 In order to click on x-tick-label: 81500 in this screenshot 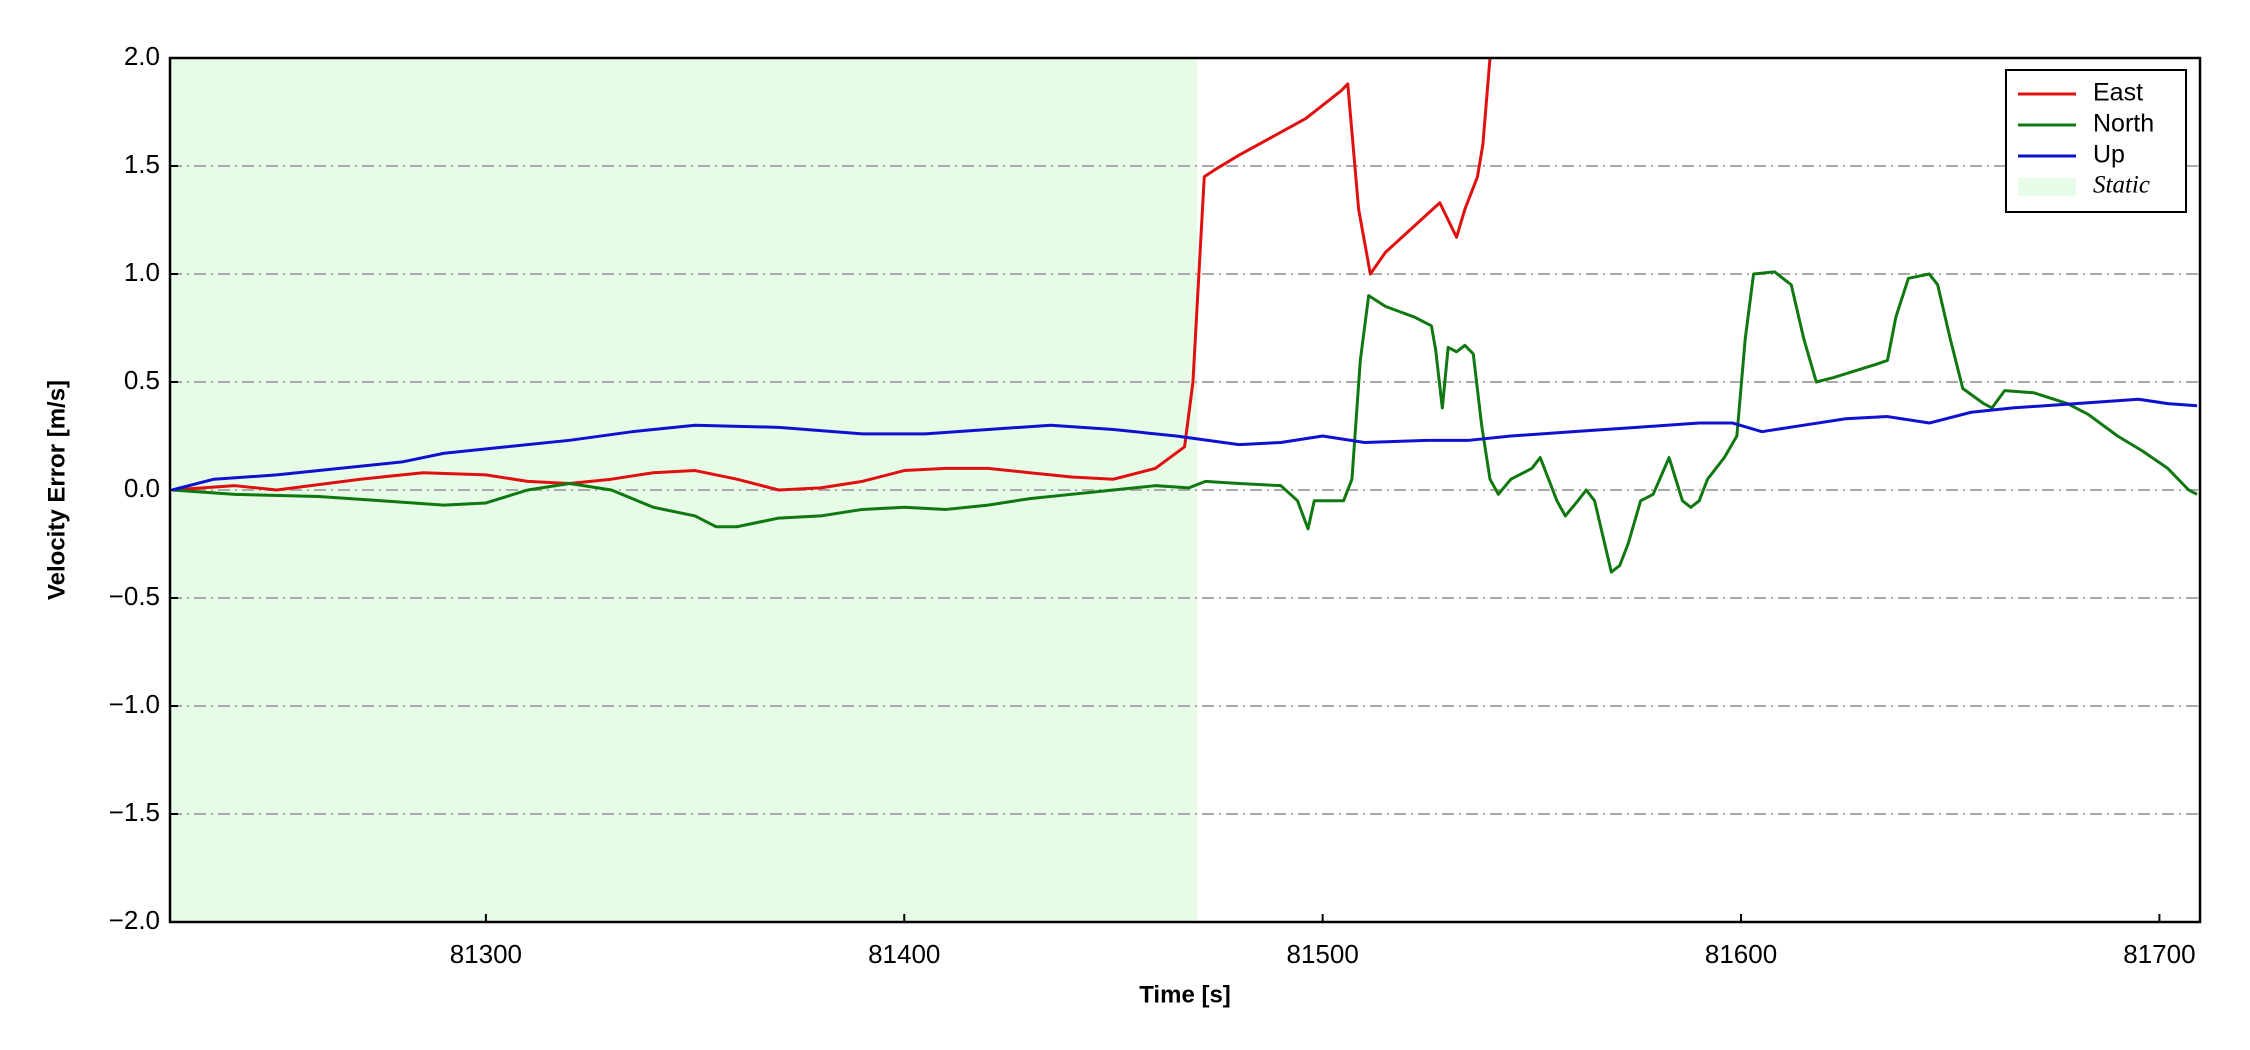, I will do `click(1322, 954)`.